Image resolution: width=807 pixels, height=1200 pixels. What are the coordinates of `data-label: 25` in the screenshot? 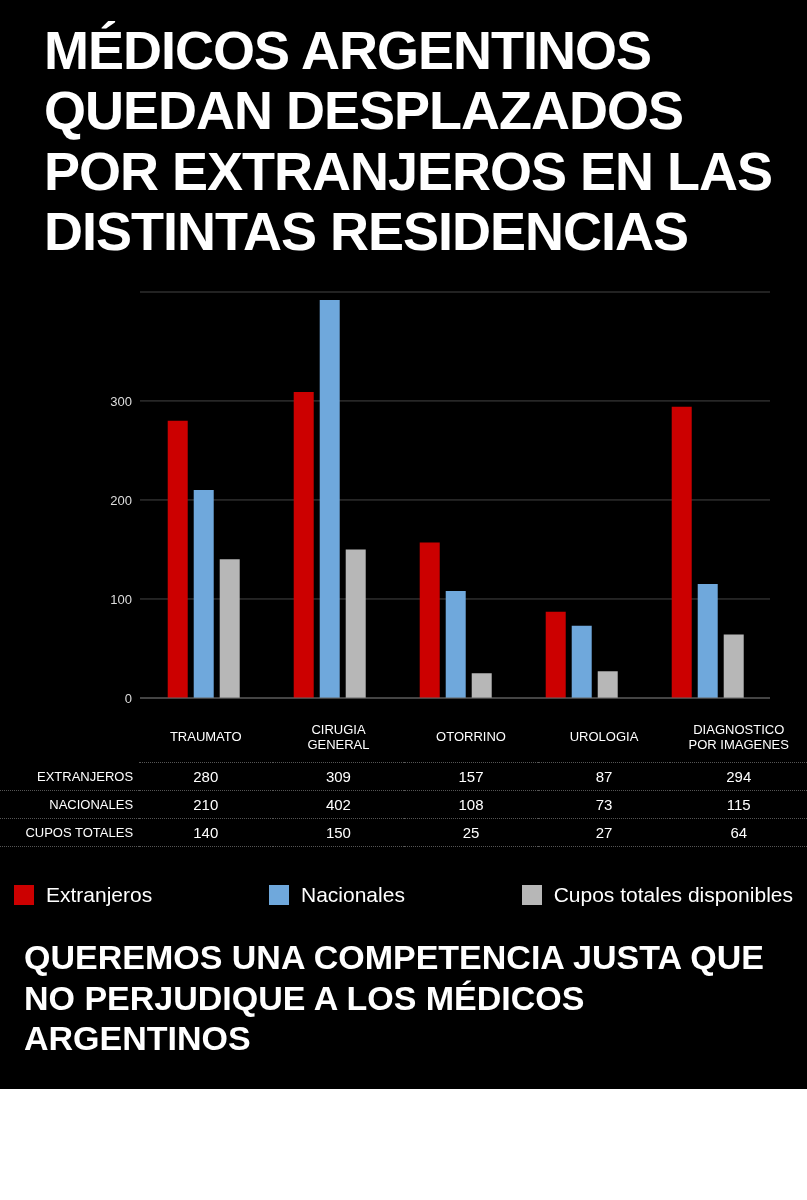 It's located at (471, 832).